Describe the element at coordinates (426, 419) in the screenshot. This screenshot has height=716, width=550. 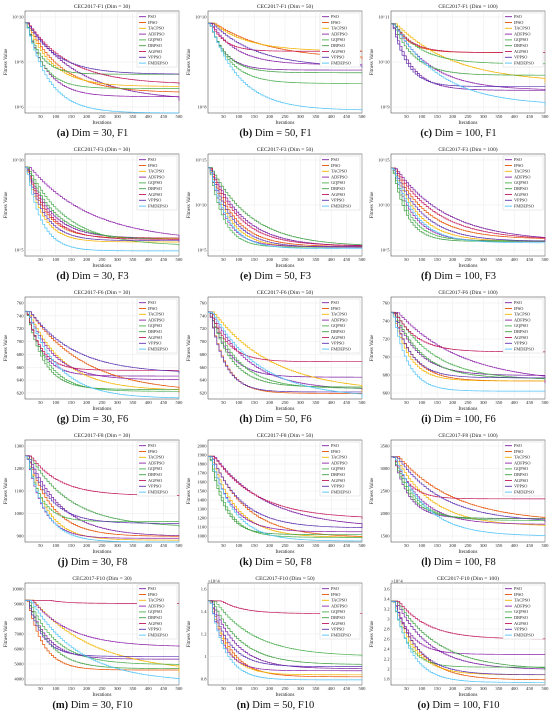
I see `caption-tag: (i)` at that location.